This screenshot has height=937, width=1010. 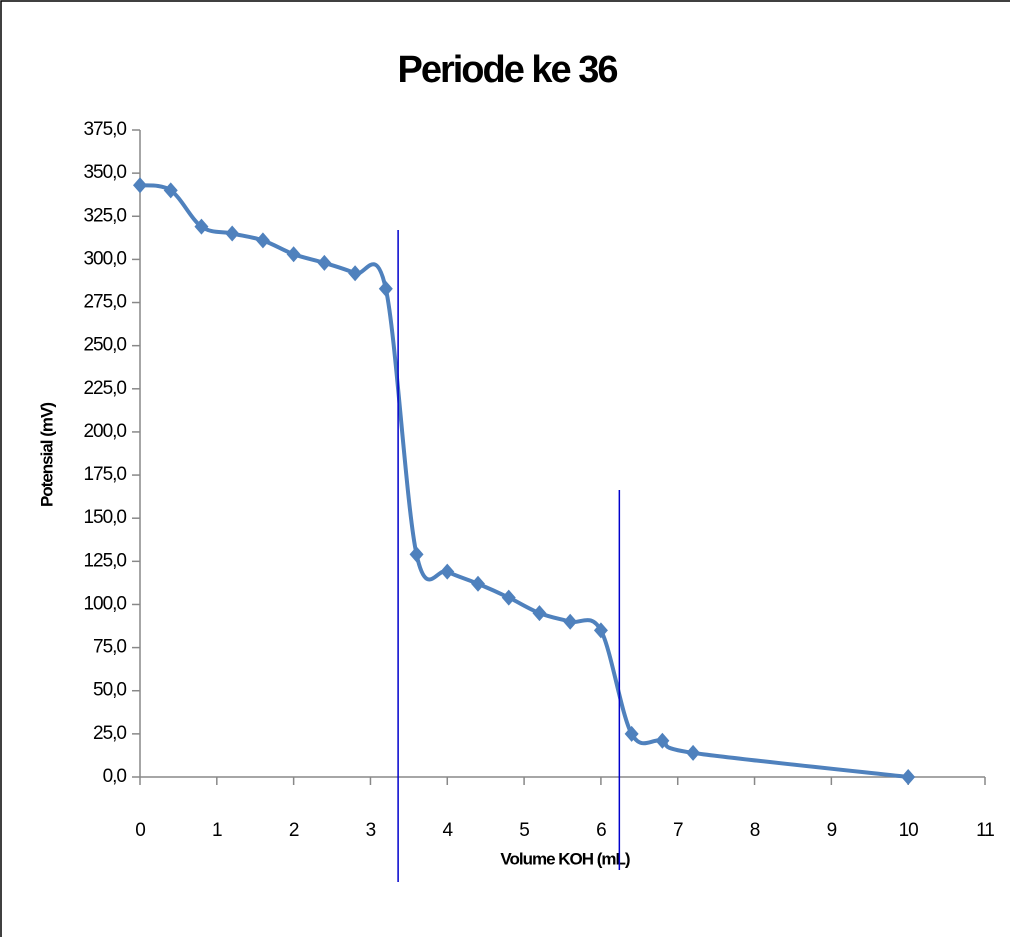 I want to click on x-tick-label: 3, so click(x=371, y=830).